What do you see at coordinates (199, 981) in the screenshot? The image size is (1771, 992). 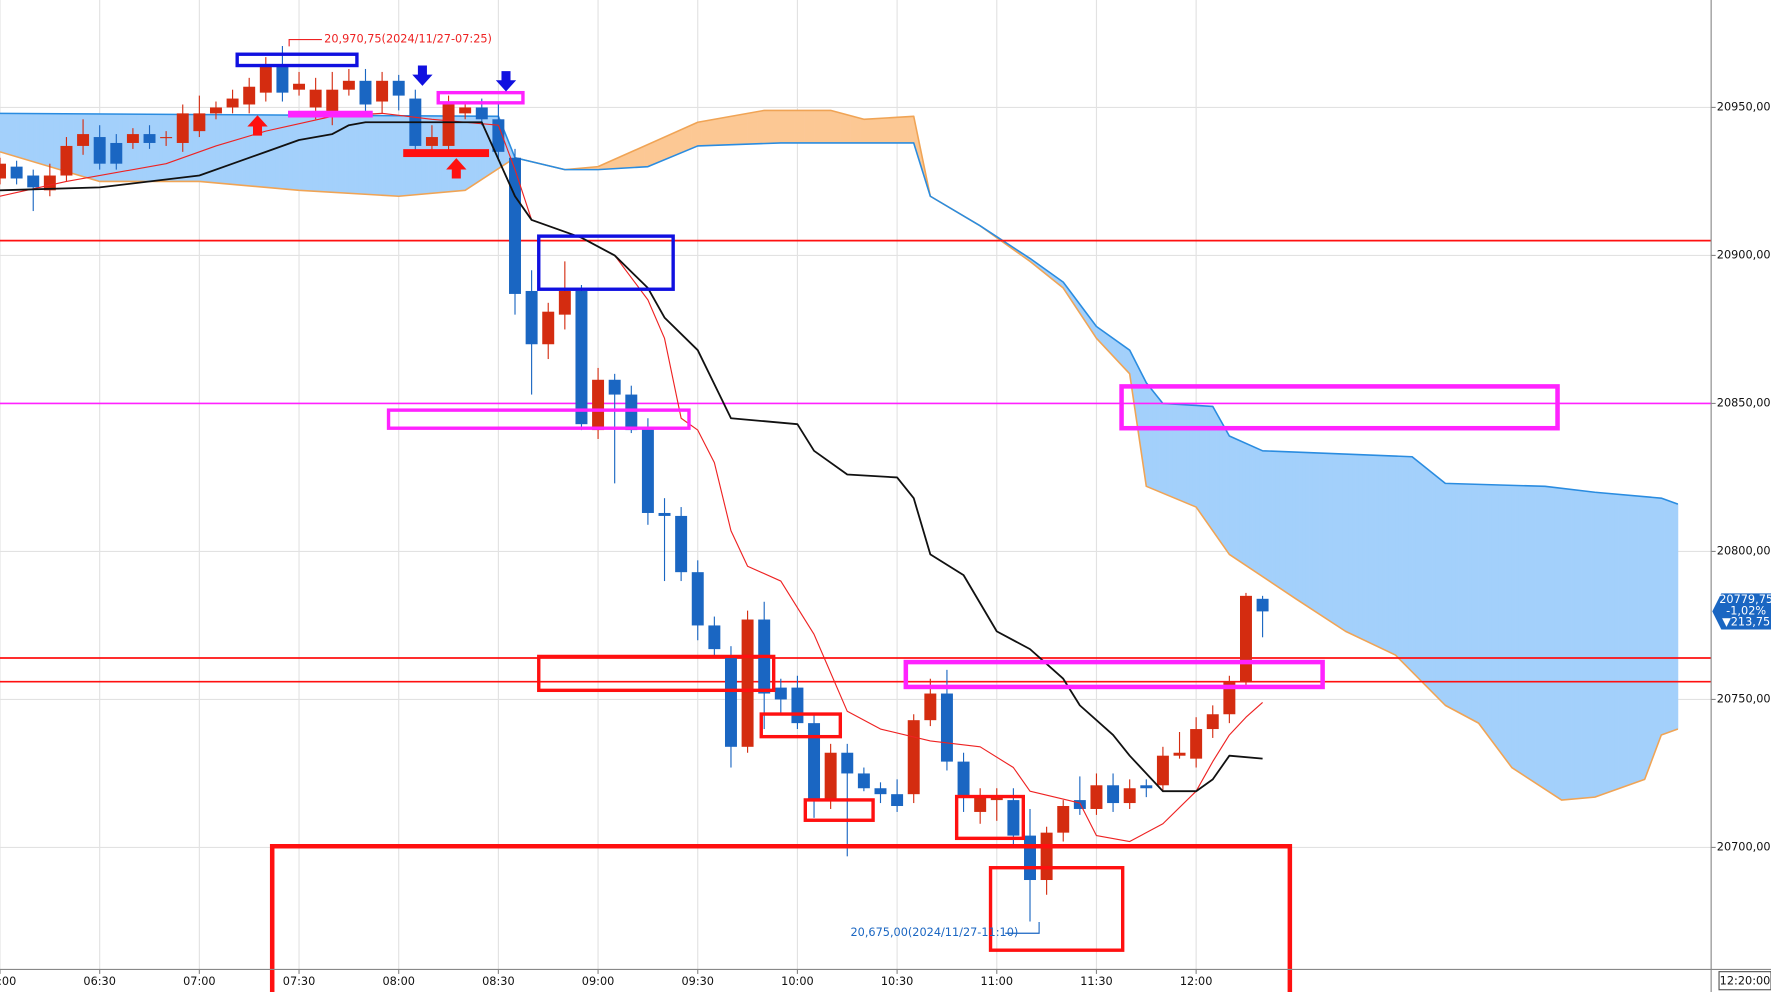 I see `x-tick-label: 07:00` at bounding box center [199, 981].